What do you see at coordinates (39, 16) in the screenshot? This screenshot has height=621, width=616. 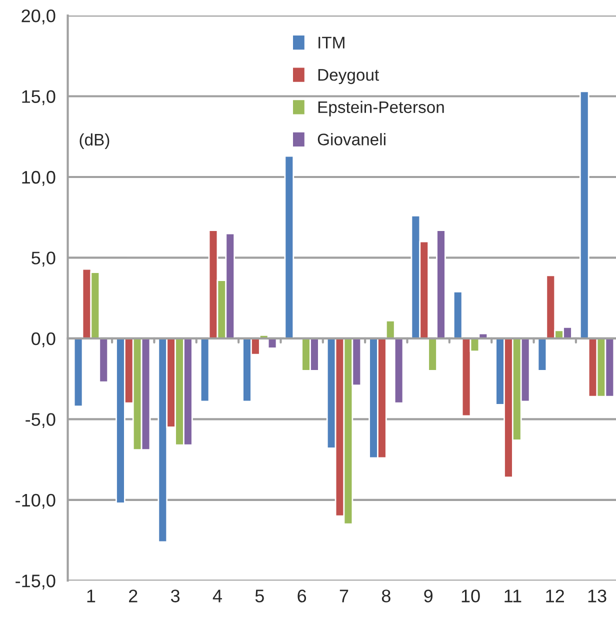 I see `y-tick-label: 20,0` at bounding box center [39, 16].